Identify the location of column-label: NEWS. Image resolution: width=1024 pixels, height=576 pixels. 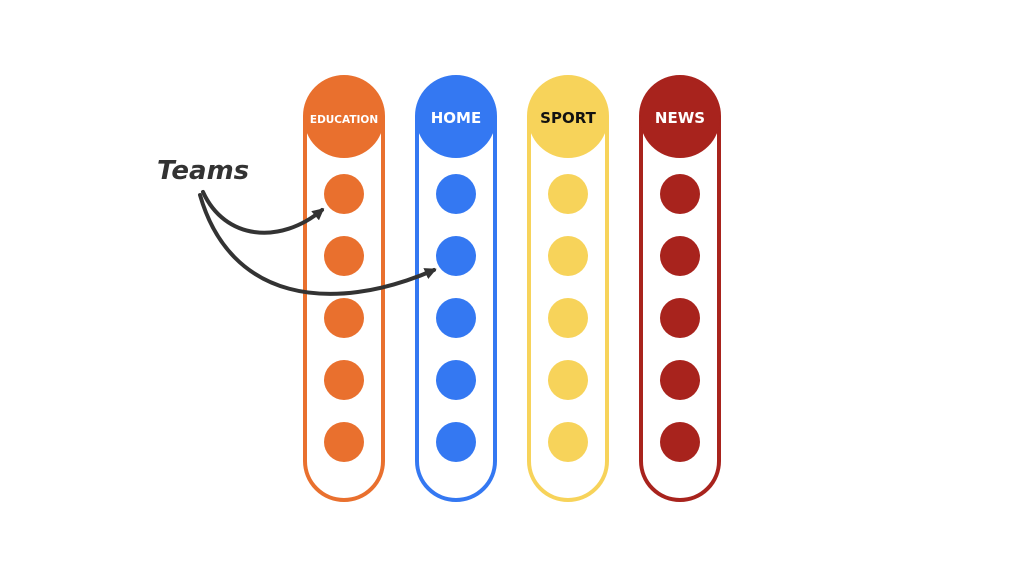
(680, 118).